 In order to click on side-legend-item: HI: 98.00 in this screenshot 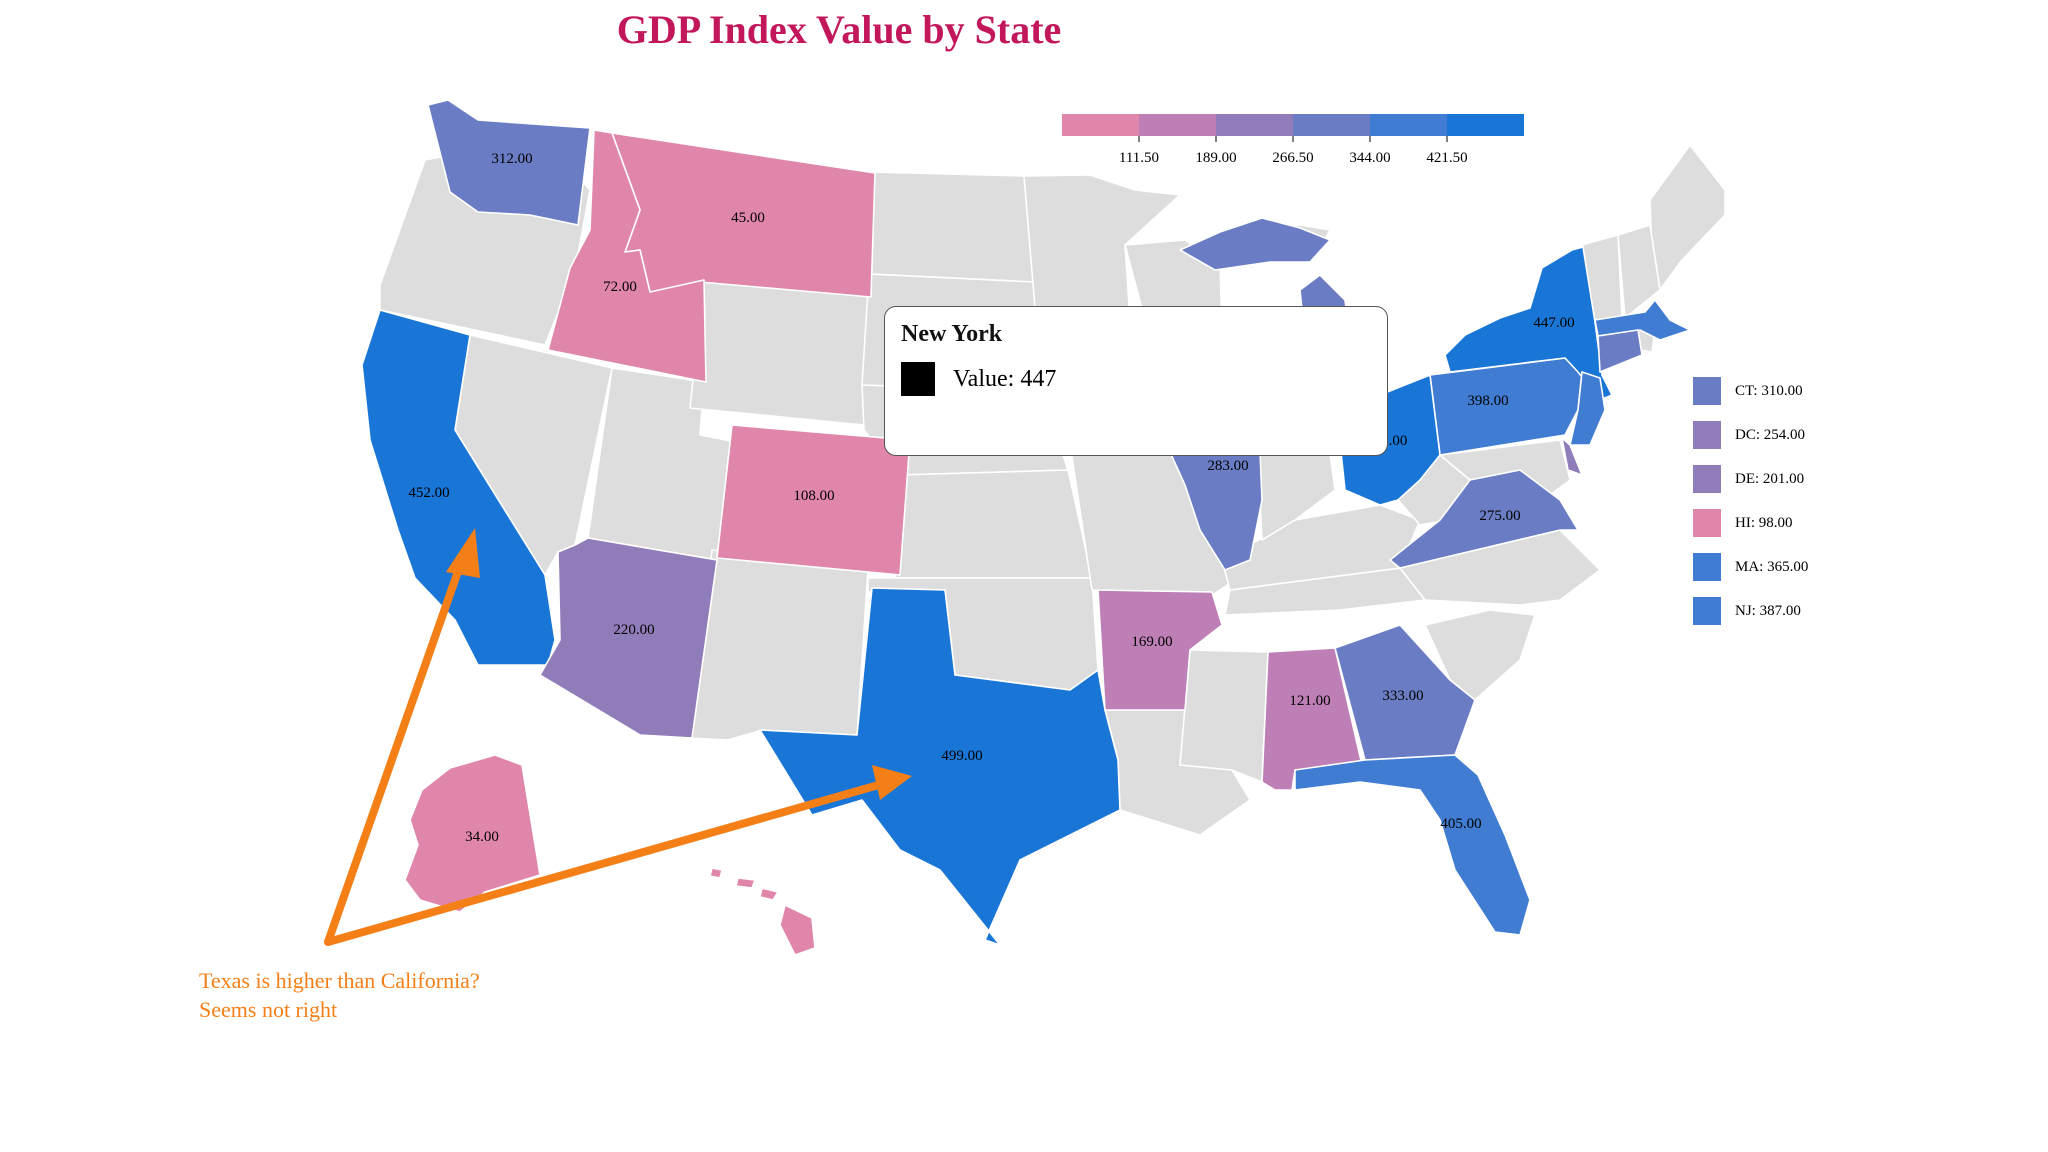, I will do `click(1750, 523)`.